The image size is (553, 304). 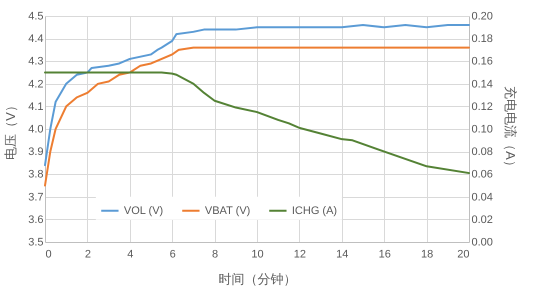 I want to click on x-tick-label: 14, so click(x=342, y=254).